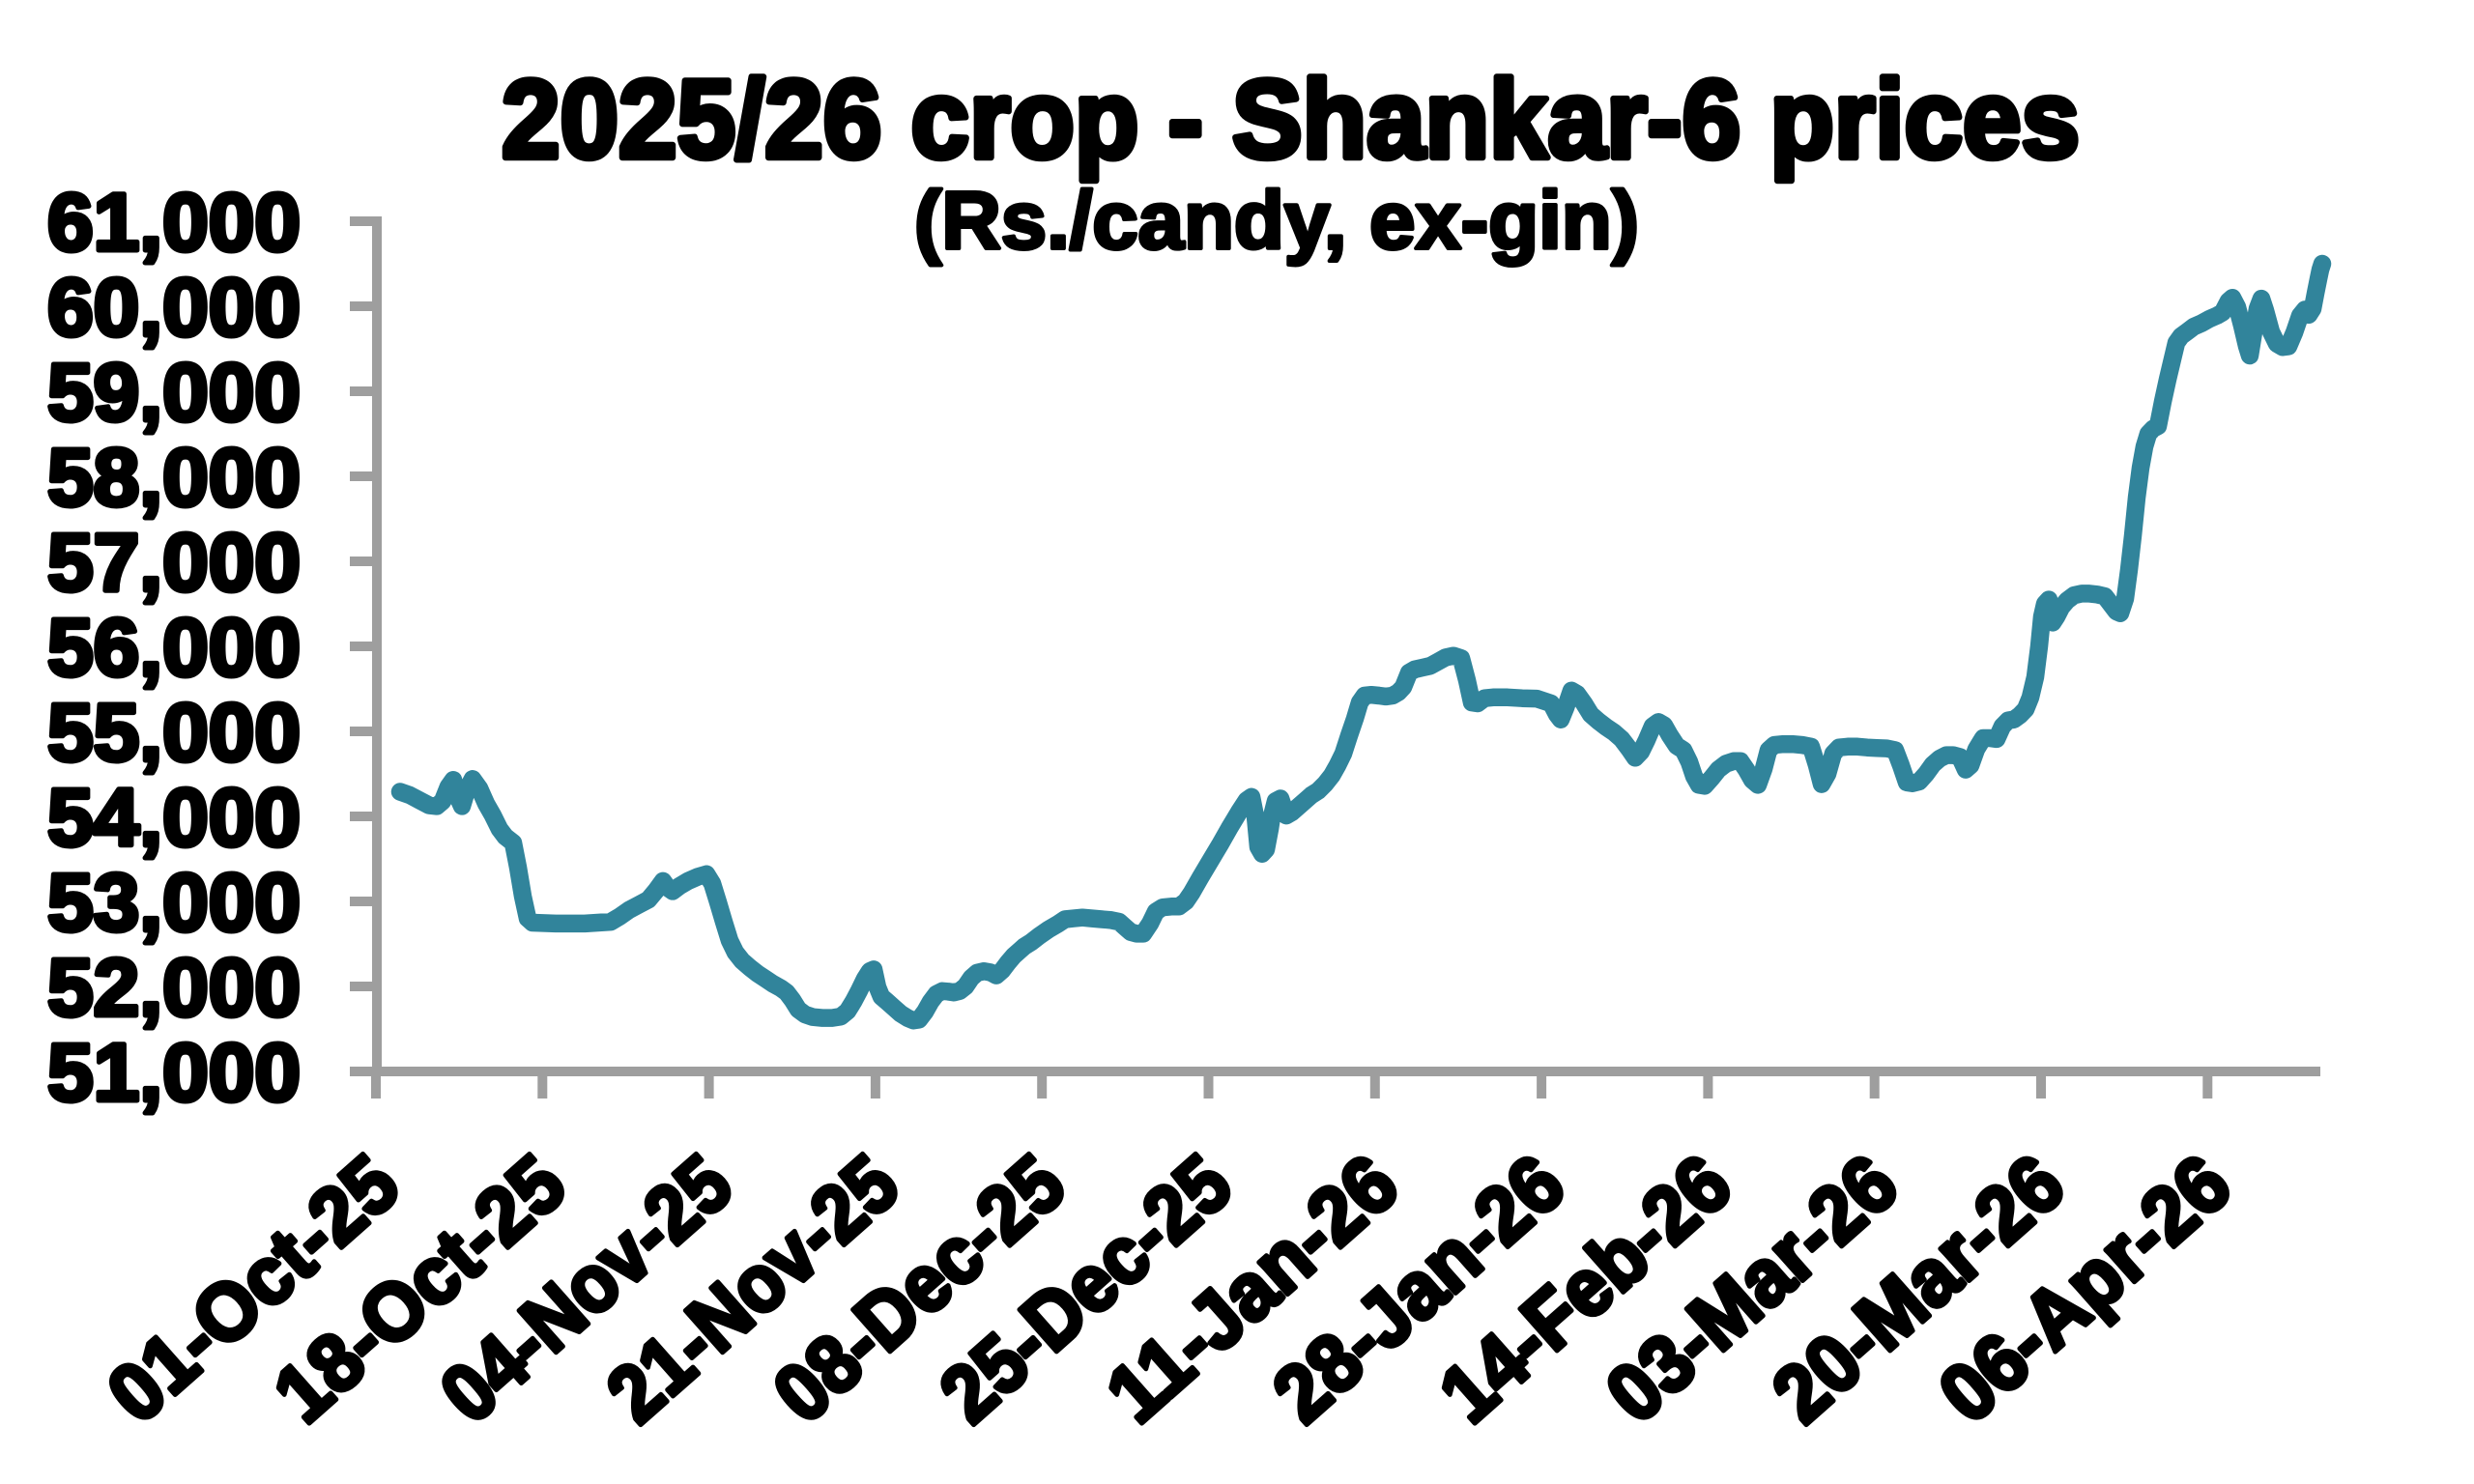 The image size is (2474, 1484). What do you see at coordinates (174, 392) in the screenshot?
I see `svg-text: 59,000` at bounding box center [174, 392].